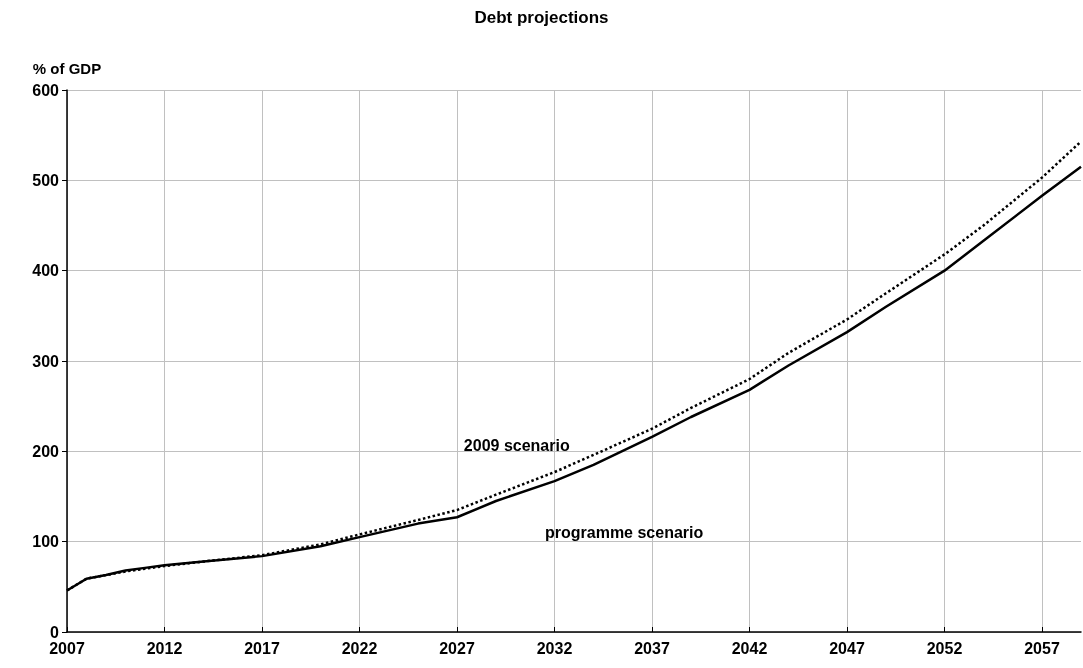  What do you see at coordinates (554, 648) in the screenshot?
I see `x-tick-label: 2032` at bounding box center [554, 648].